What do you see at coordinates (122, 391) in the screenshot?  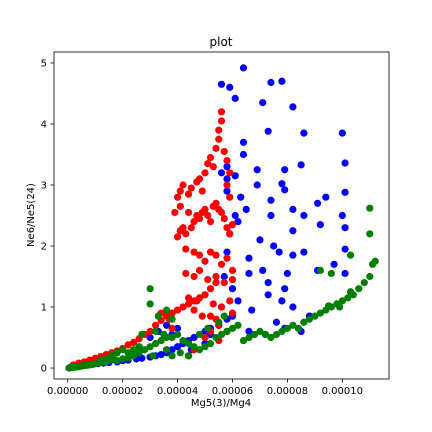 I see `x-tick-label: 0.00002` at bounding box center [122, 391].